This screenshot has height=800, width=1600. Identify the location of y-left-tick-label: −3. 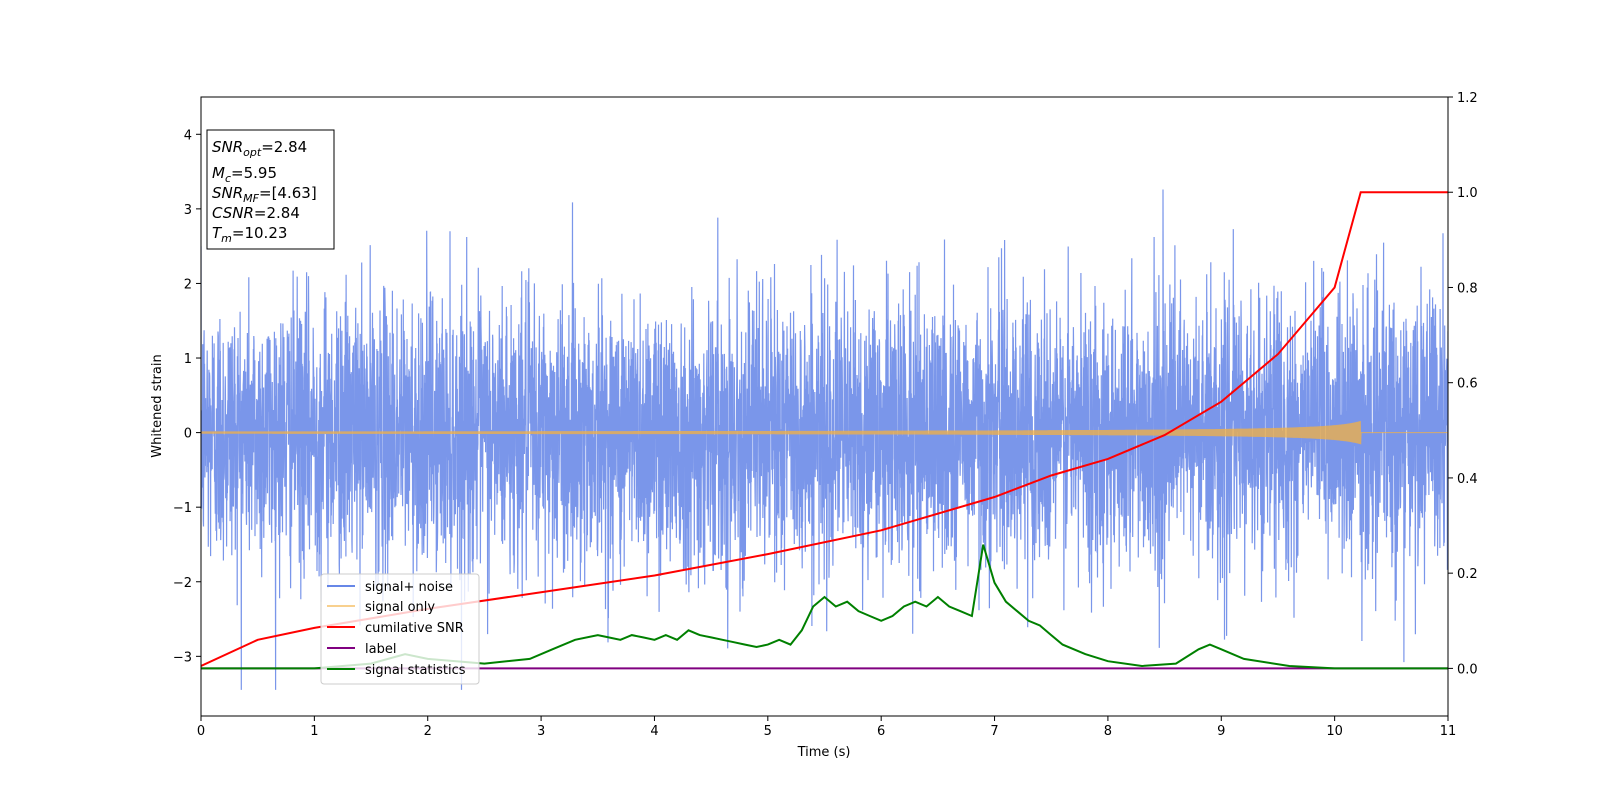
(182, 657).